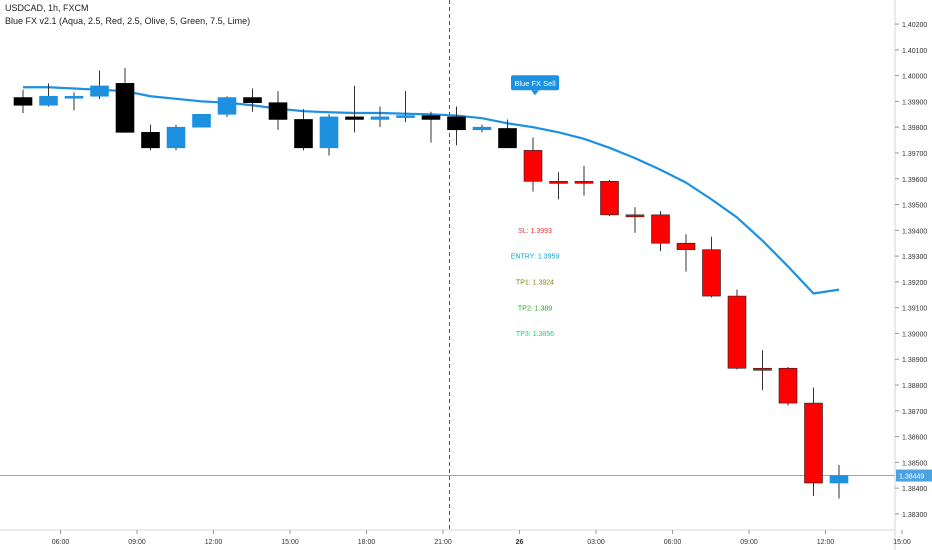 Image resolution: width=932 pixels, height=550 pixels. What do you see at coordinates (914, 51) in the screenshot?
I see `y-tick-label: 1.40100` at bounding box center [914, 51].